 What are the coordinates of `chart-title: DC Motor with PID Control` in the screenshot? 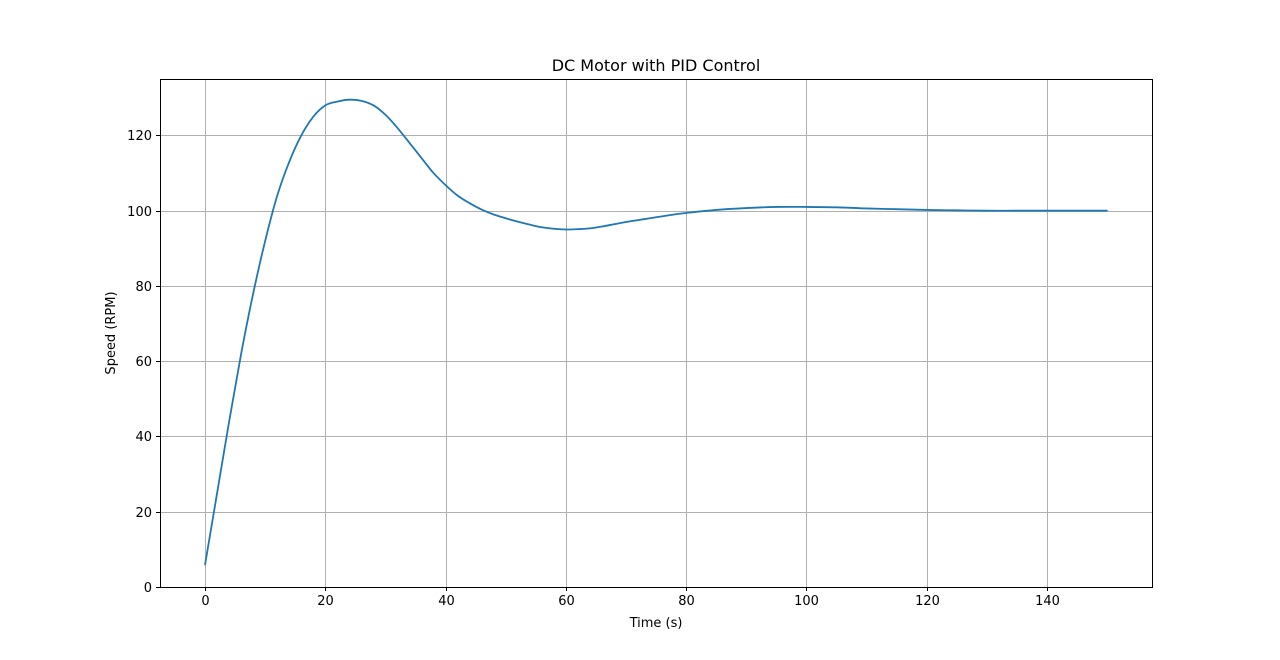 It's located at (656, 65).